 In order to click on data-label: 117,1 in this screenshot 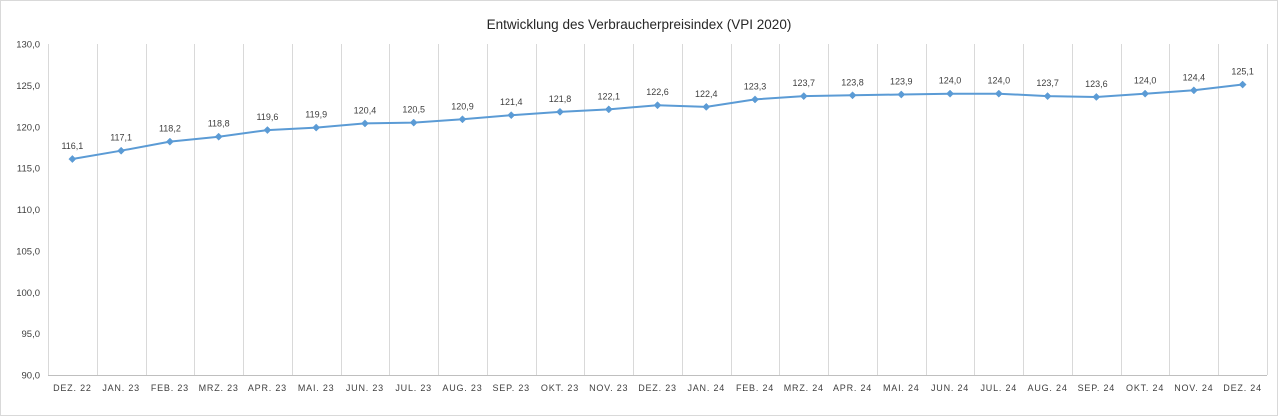, I will do `click(121, 138)`.